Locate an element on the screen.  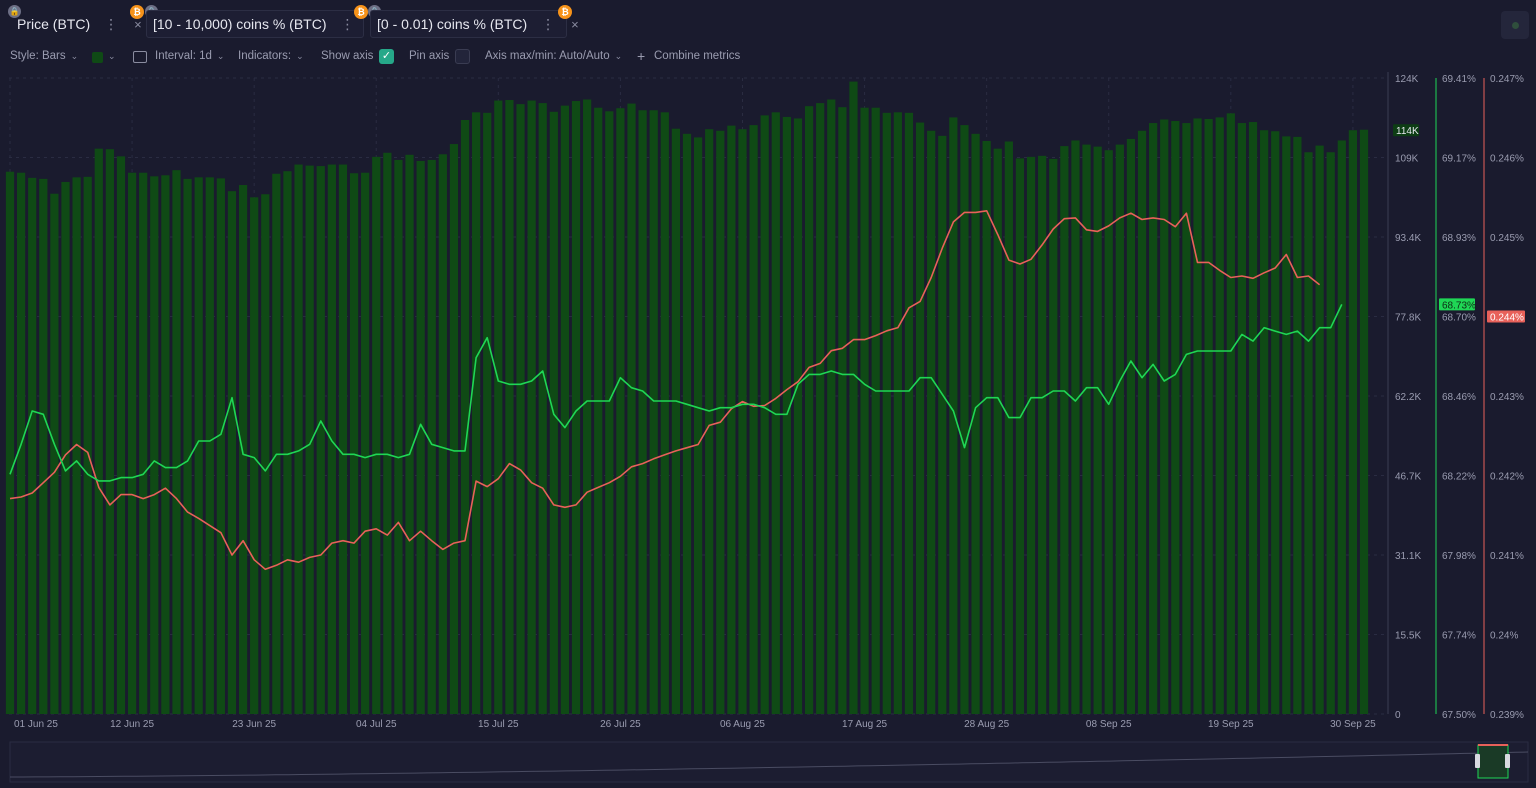
chevron-down-icon: ⌄ is located at coordinates (300, 56).